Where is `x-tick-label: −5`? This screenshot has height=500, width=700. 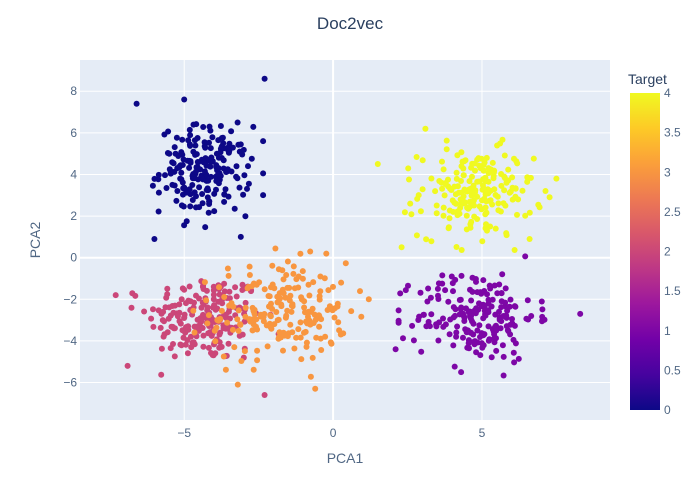 x-tick-label: −5 is located at coordinates (184, 433).